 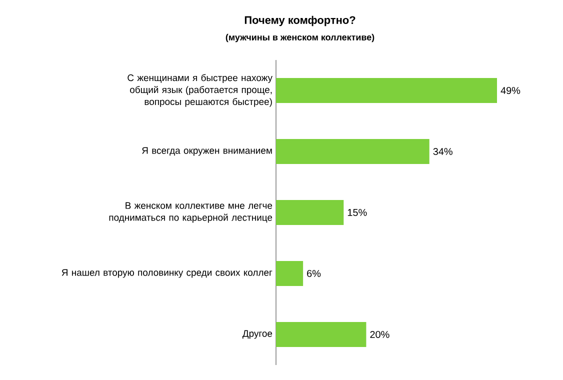 I want to click on data-label: 34%, so click(x=442, y=152).